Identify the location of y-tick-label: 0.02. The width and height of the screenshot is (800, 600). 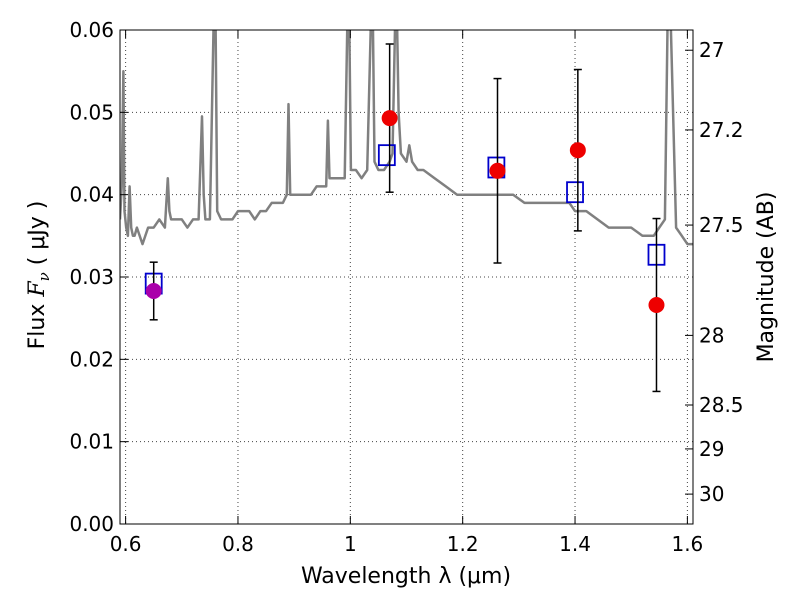
(91, 359).